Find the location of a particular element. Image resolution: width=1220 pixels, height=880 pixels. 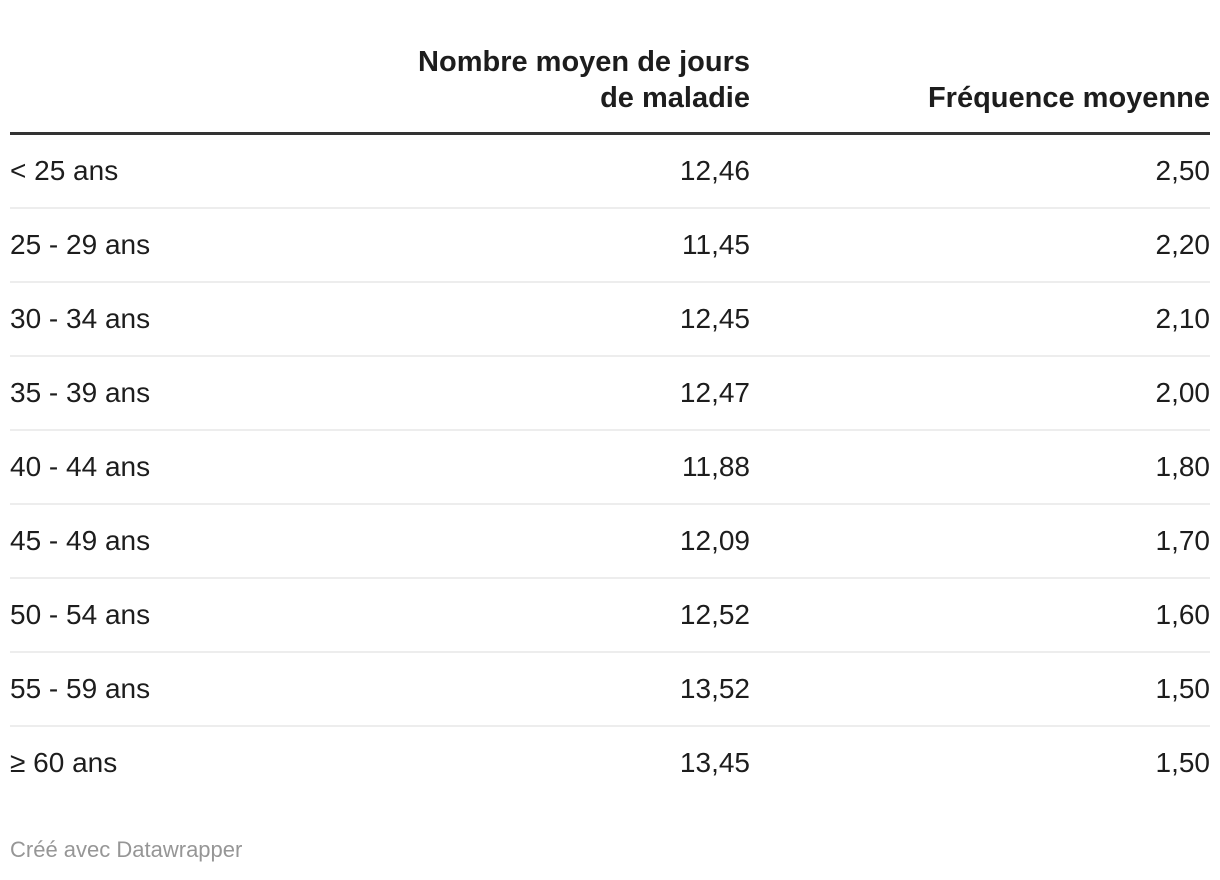

table-row: 45 - 49 ans 12,09 1,70 is located at coordinates (610, 541).